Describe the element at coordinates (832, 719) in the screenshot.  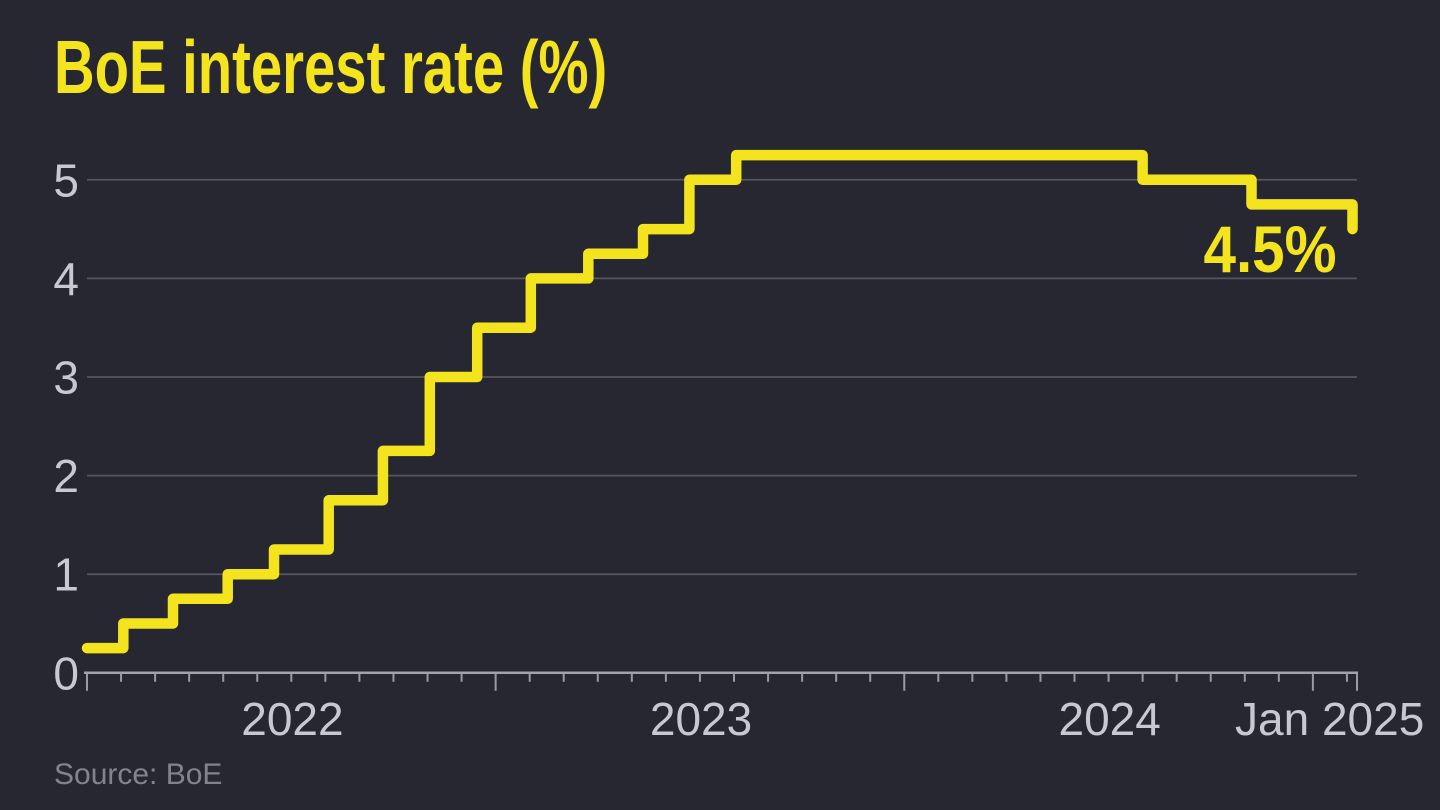
I see `x-tick-labels: 2022 2023 2024 Jan 2025` at that location.